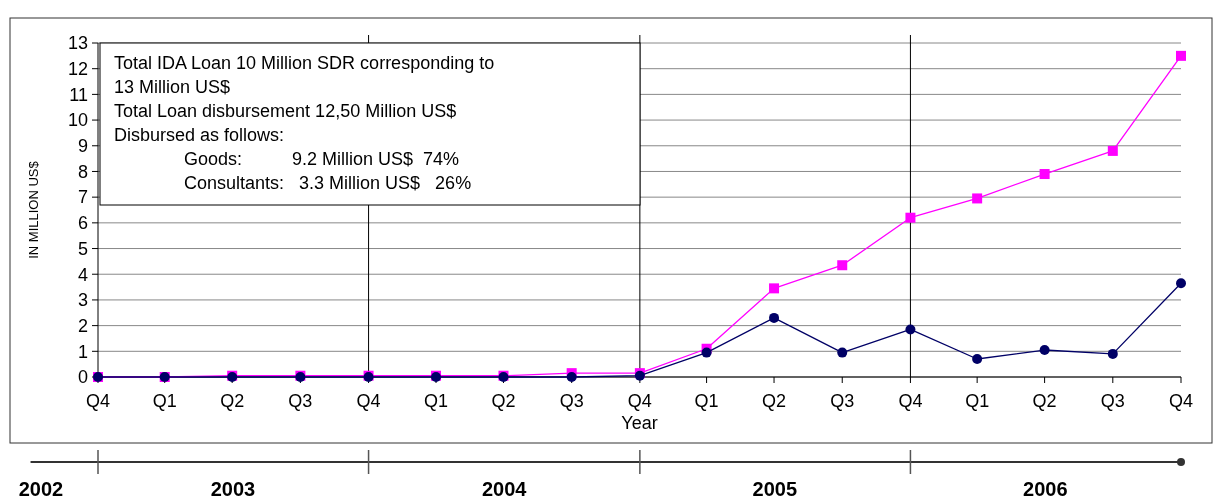  I want to click on x2-tick-label: 2003, so click(233, 489).